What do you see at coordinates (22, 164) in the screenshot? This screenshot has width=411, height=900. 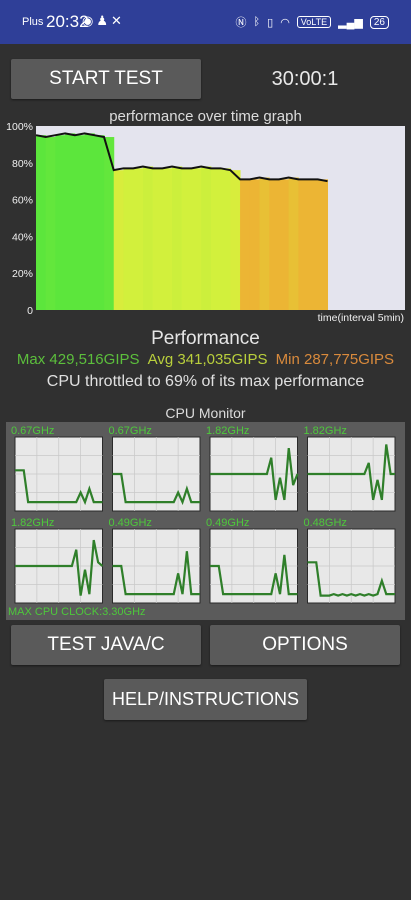 I see `y-tick-label: 80%` at bounding box center [22, 164].